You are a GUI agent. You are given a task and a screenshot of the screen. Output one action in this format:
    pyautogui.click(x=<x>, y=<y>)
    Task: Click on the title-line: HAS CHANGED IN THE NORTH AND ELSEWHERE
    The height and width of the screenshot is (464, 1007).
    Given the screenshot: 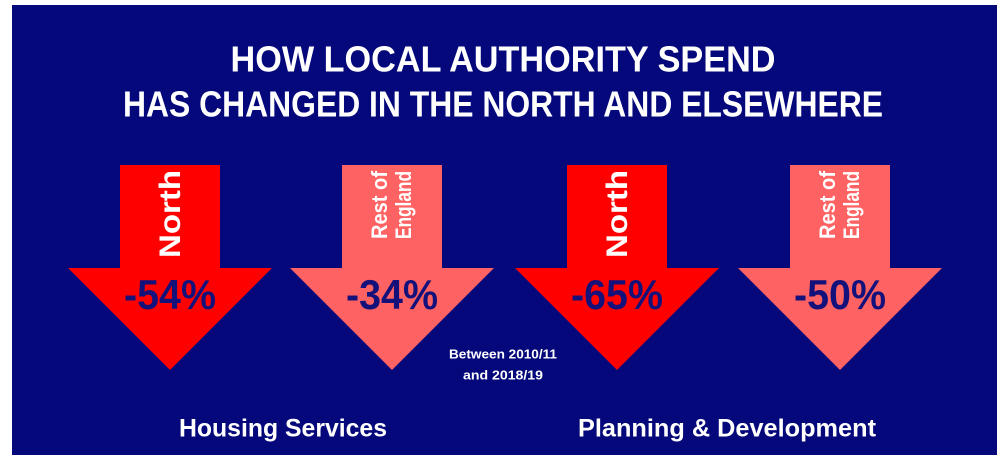 What is the action you would take?
    pyautogui.click(x=503, y=104)
    